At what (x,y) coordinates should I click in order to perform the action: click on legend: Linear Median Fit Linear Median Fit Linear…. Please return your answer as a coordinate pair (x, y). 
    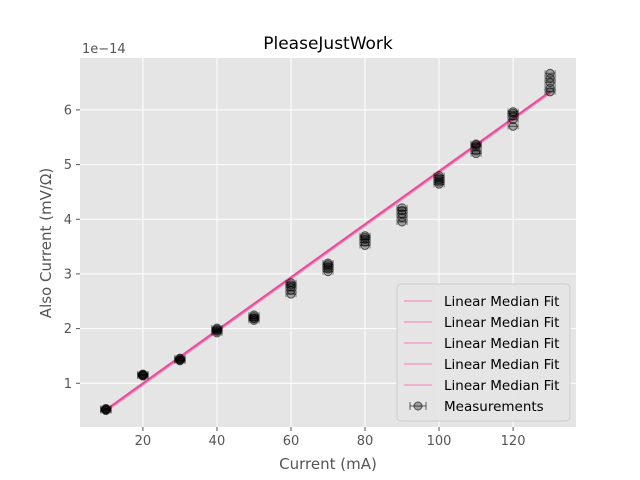
    Looking at the image, I should click on (483, 352).